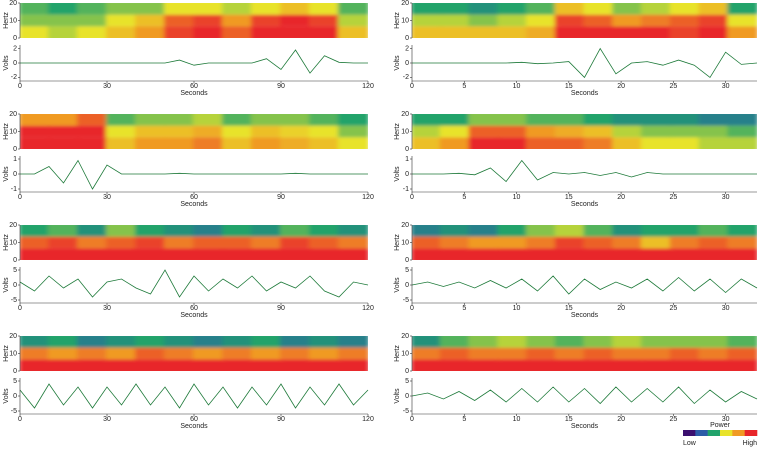 The height and width of the screenshot is (451, 759). Describe the element at coordinates (14, 411) in the screenshot. I see `y-tick-label: -5` at that location.